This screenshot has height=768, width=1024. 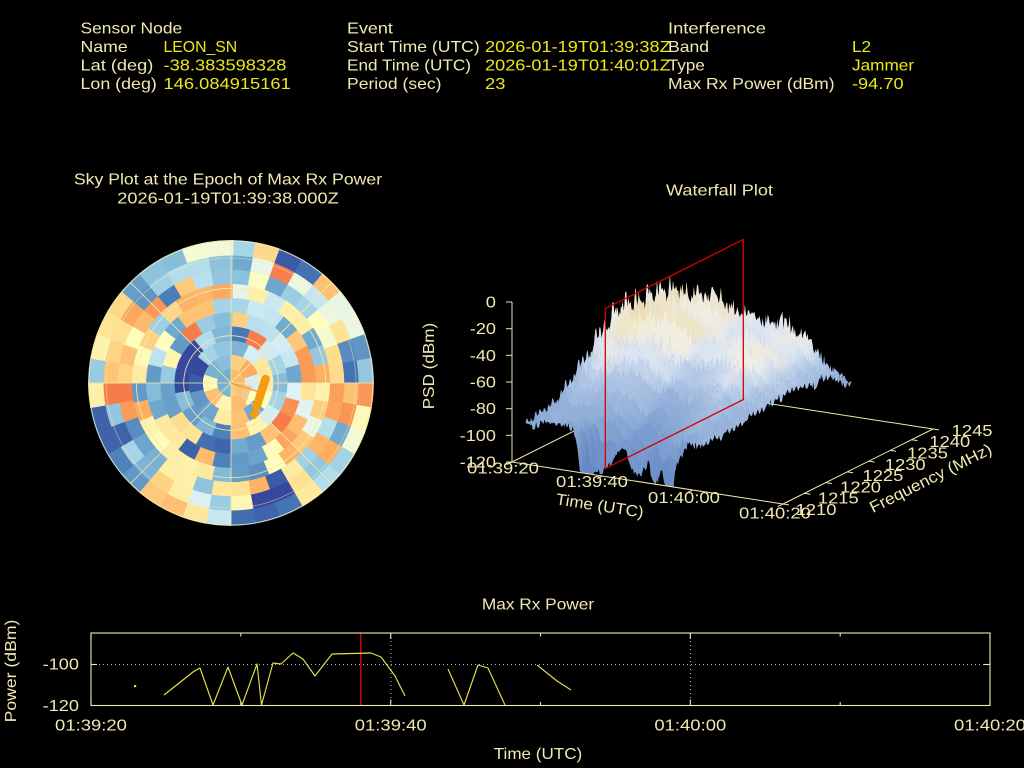 I want to click on svg-text: Jammer, so click(x=883, y=66).